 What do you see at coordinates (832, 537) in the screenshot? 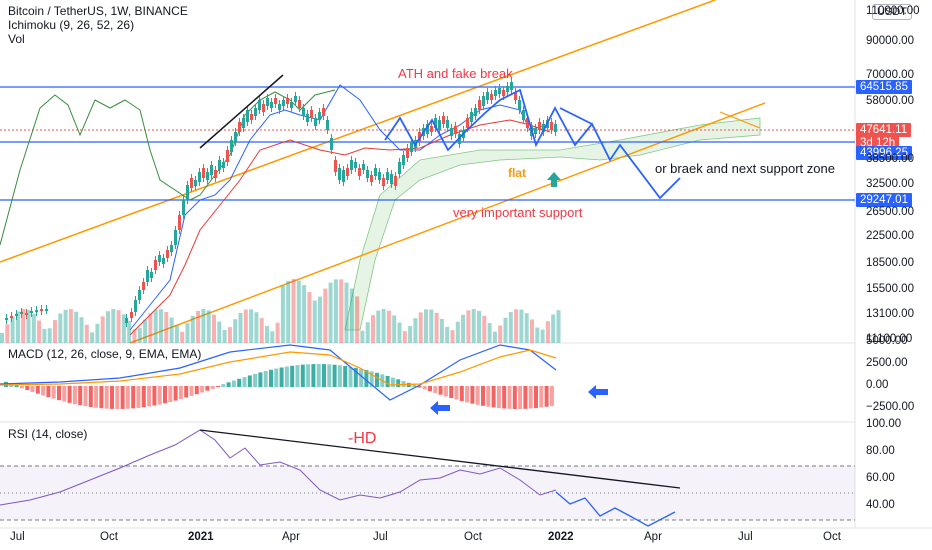
I see `time-axis-label: Oct` at bounding box center [832, 537].